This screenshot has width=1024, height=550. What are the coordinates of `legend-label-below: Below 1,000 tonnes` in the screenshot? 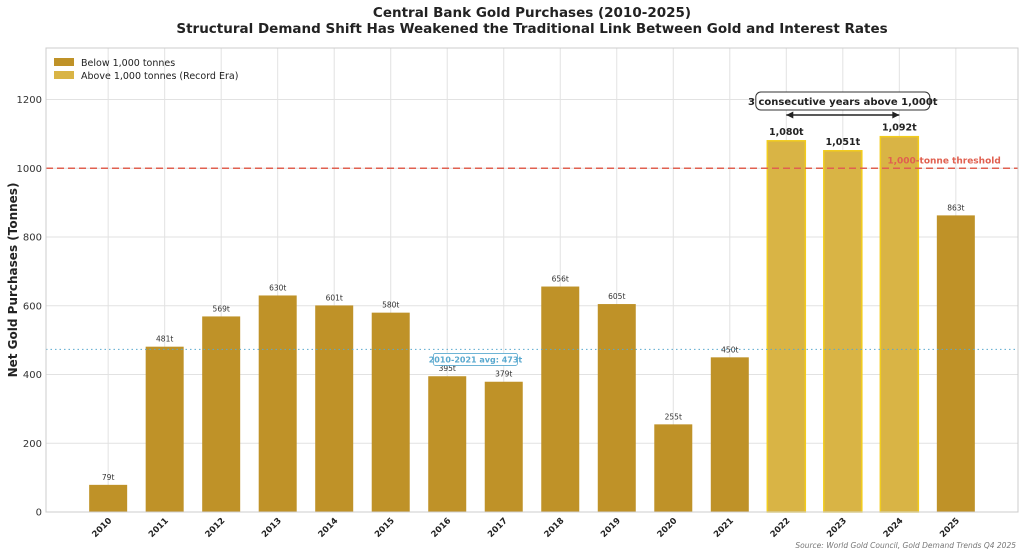 It's located at (128, 63).